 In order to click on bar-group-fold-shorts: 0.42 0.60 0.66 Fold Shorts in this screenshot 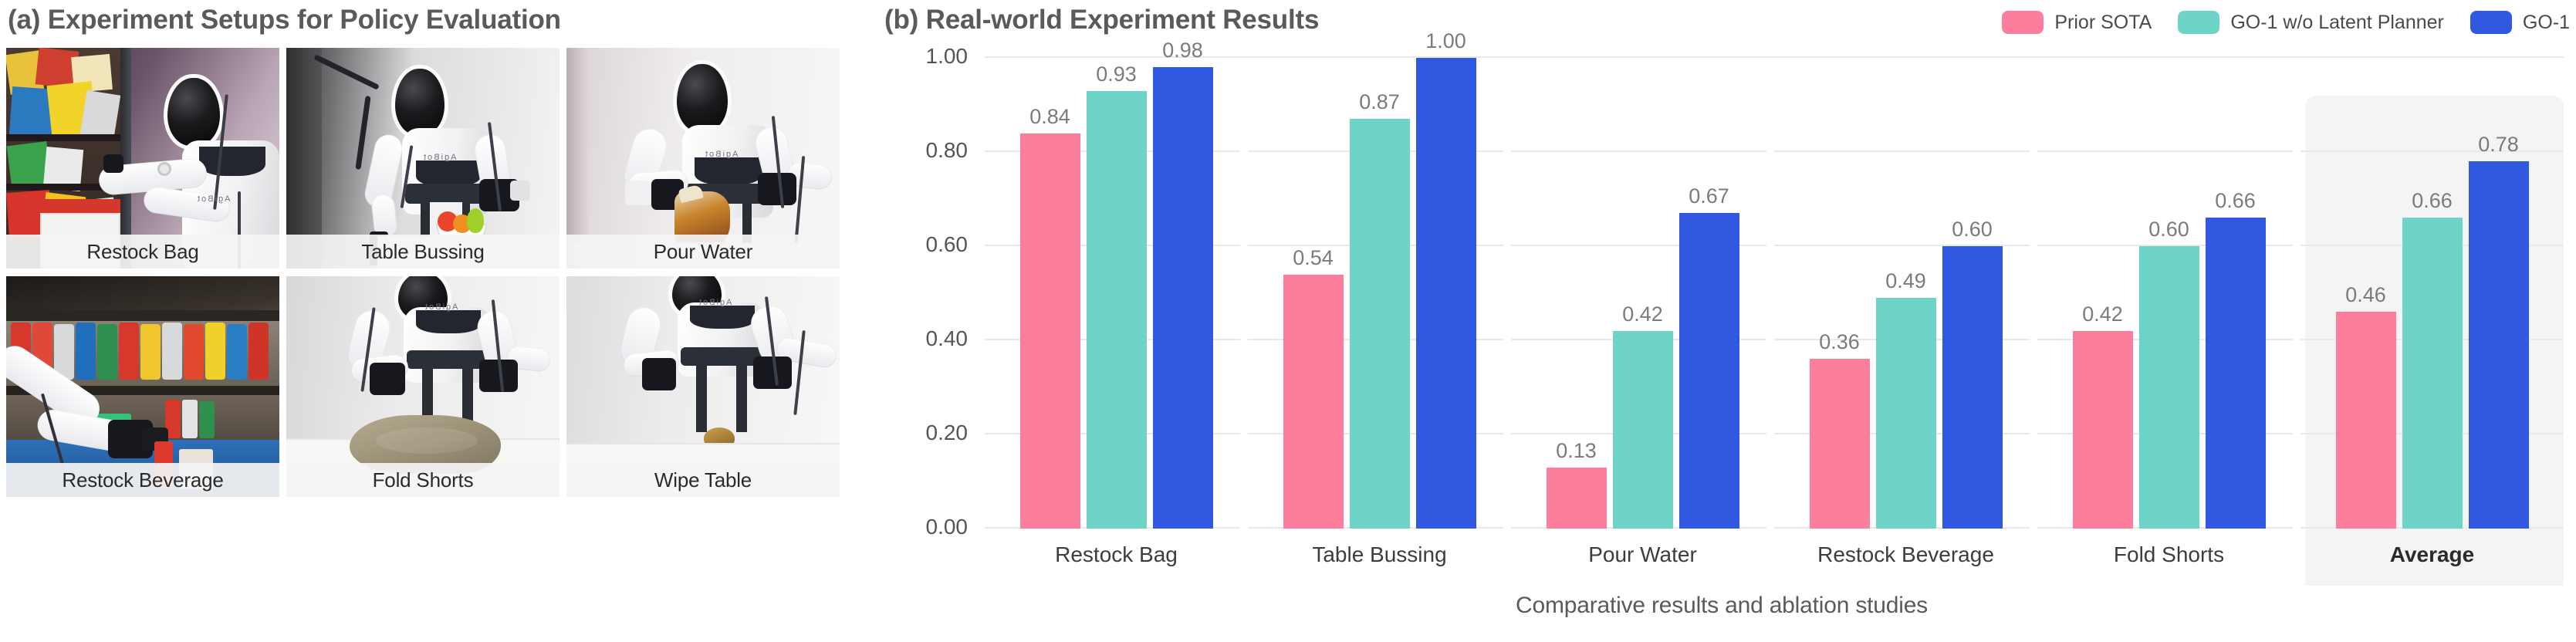, I will do `click(2168, 312)`.